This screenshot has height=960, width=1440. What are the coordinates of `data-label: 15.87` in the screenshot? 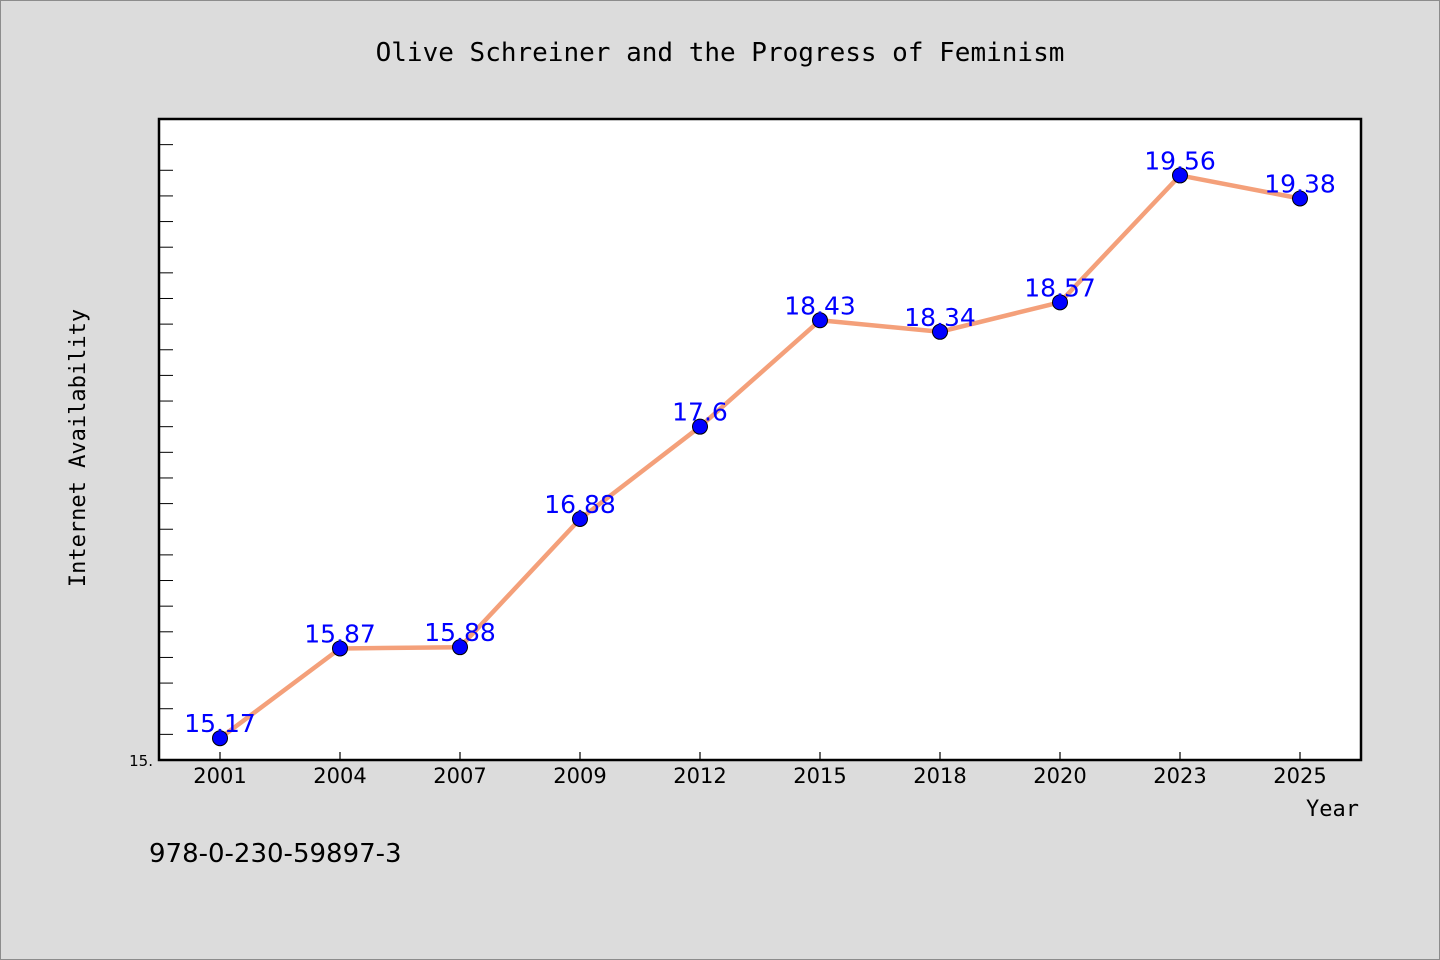 It's located at (340, 633).